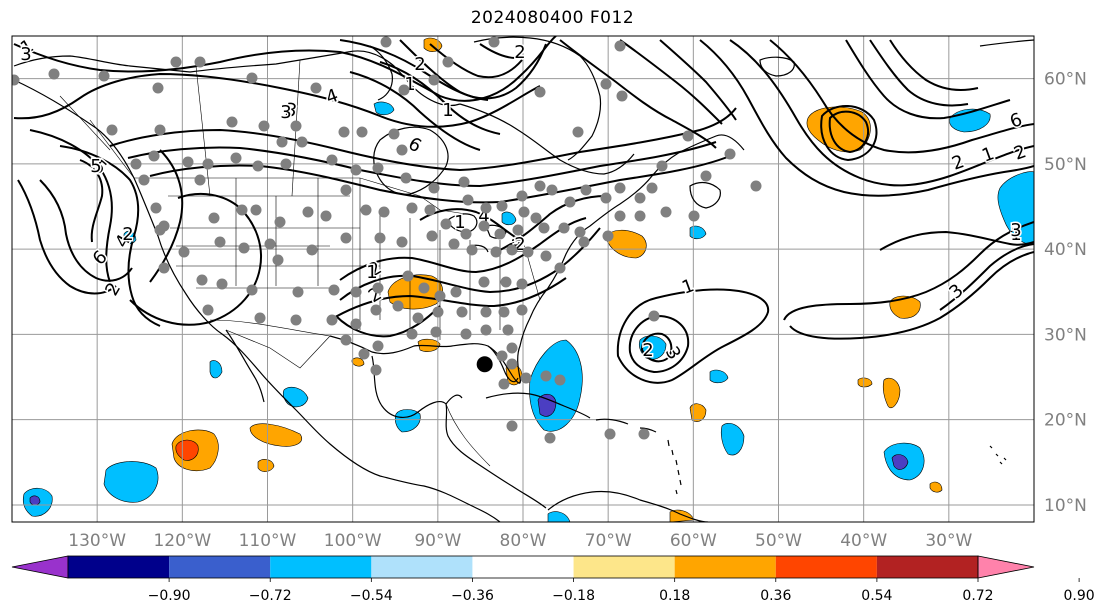 The image size is (1105, 615). Describe the element at coordinates (891, 393) in the screenshot. I see `shade-pos-atl-small` at that location.